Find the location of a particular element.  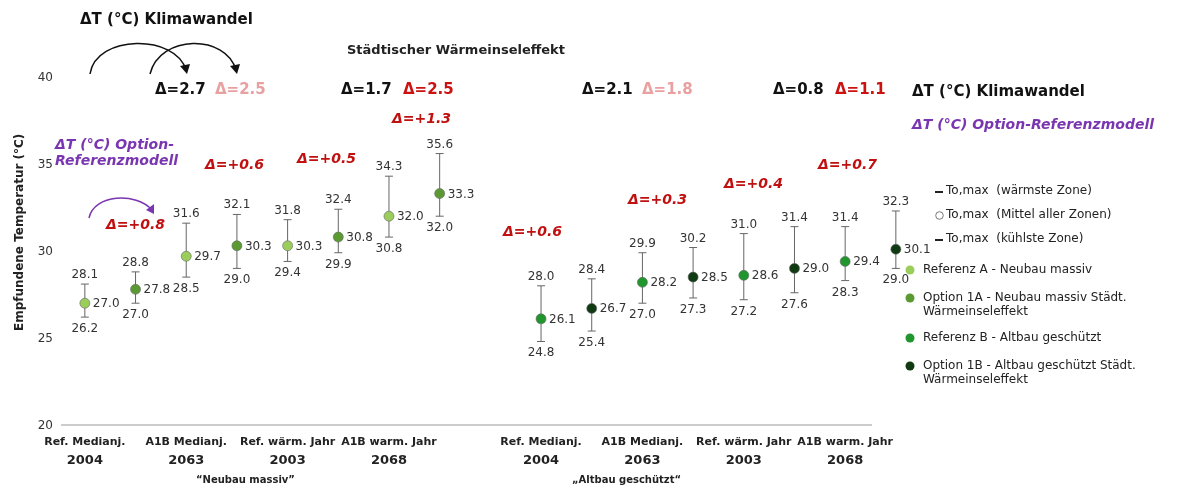

annotation: 30.2 is located at coordinates (693, 237).